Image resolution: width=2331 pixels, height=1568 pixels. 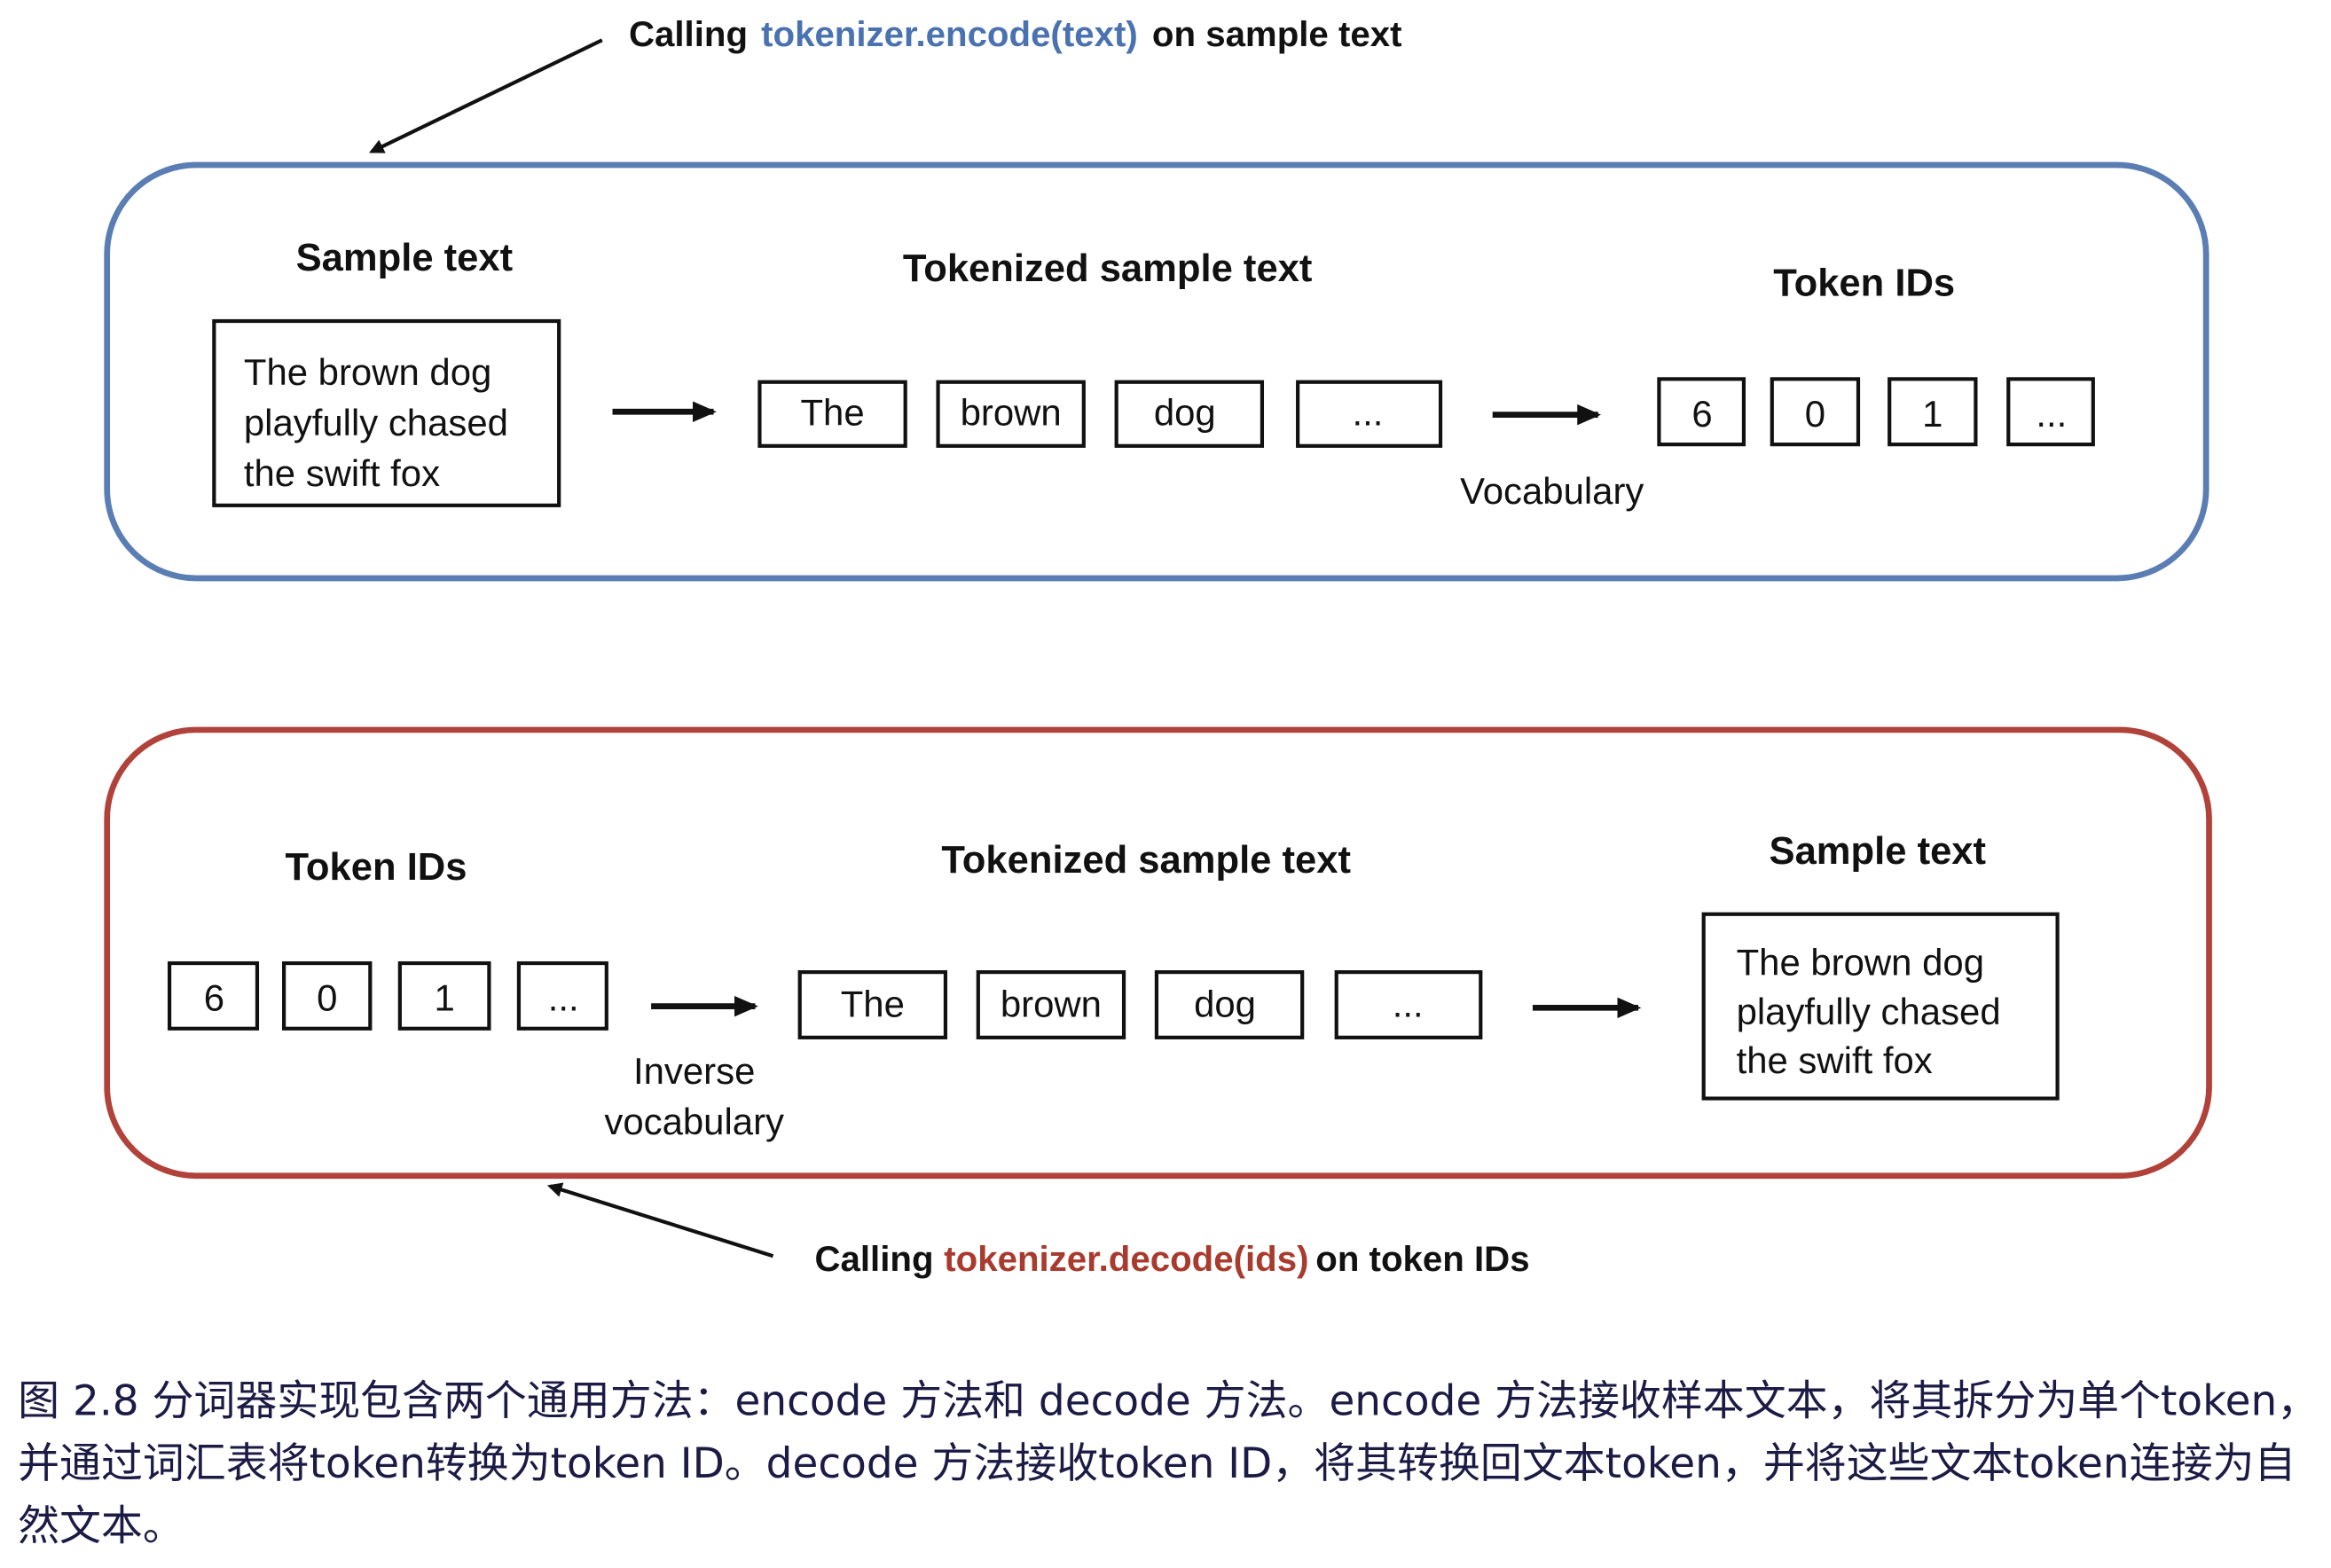 I want to click on encode-sample-line: The brown dog, so click(x=367, y=372).